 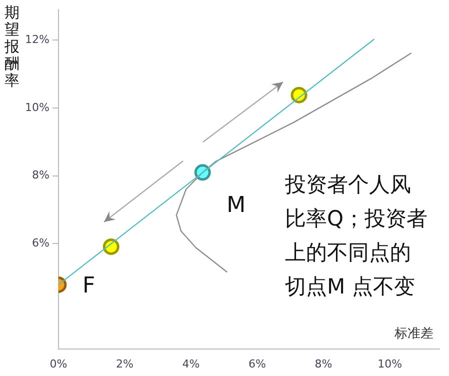 What do you see at coordinates (12, 46) in the screenshot?
I see `y-axis-title: 期望报酬率` at bounding box center [12, 46].